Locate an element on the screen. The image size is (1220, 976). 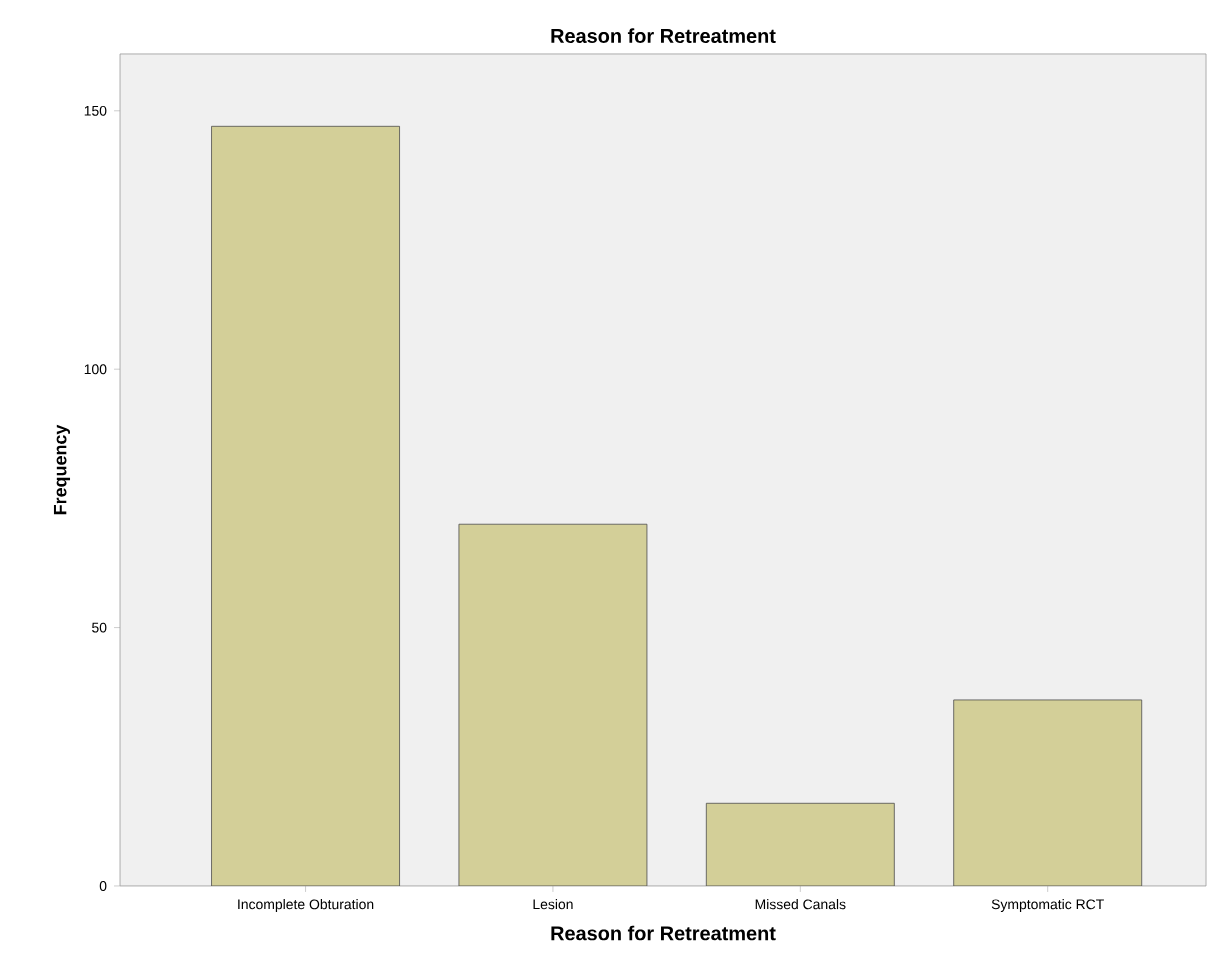
x-axis-title: Reason for Retreatment is located at coordinates (663, 933).